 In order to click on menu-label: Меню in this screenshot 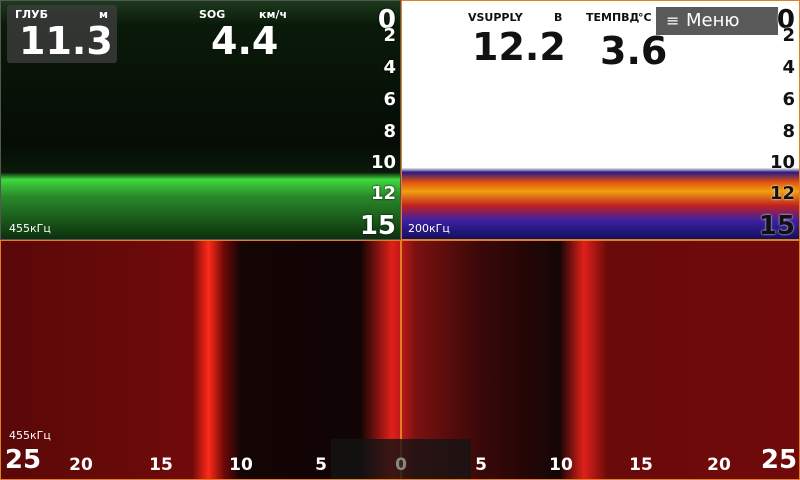, I will do `click(713, 20)`.